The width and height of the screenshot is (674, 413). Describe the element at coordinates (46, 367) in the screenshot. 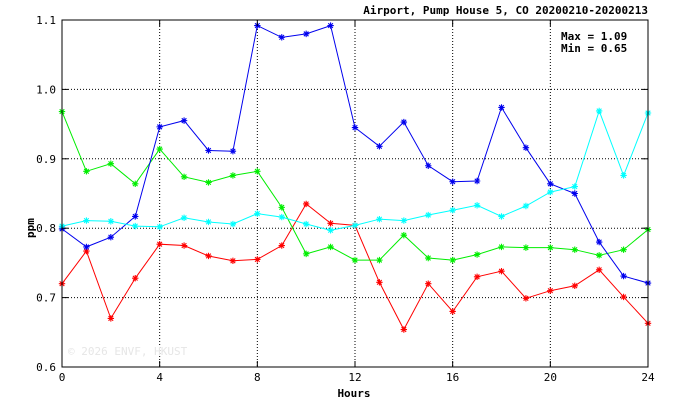

I see `y-tick-label: 0.6` at that location.